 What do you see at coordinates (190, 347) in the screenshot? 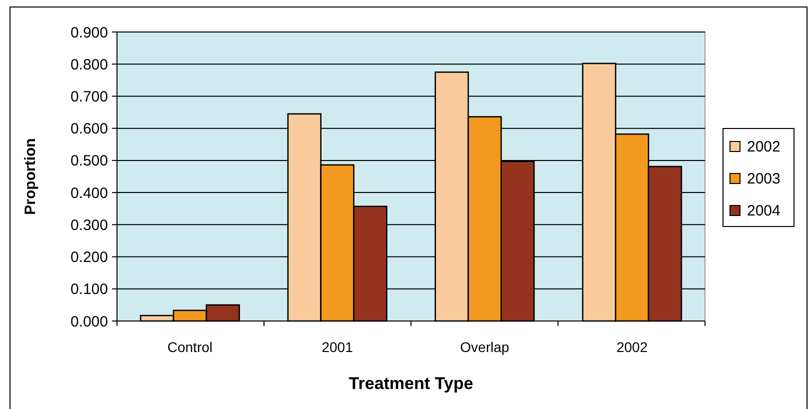
I see `x-tick-label: Control` at bounding box center [190, 347].